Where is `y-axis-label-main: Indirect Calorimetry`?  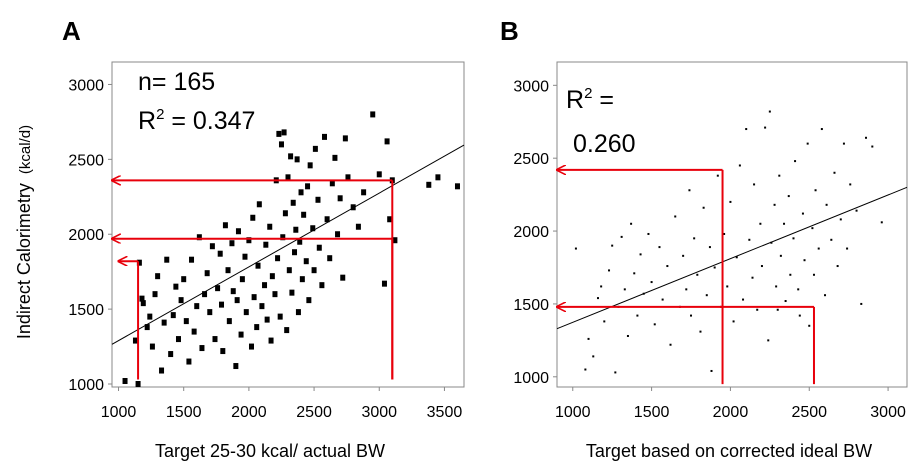 y-axis-label-main: Indirect Calorimetry is located at coordinates (24, 261).